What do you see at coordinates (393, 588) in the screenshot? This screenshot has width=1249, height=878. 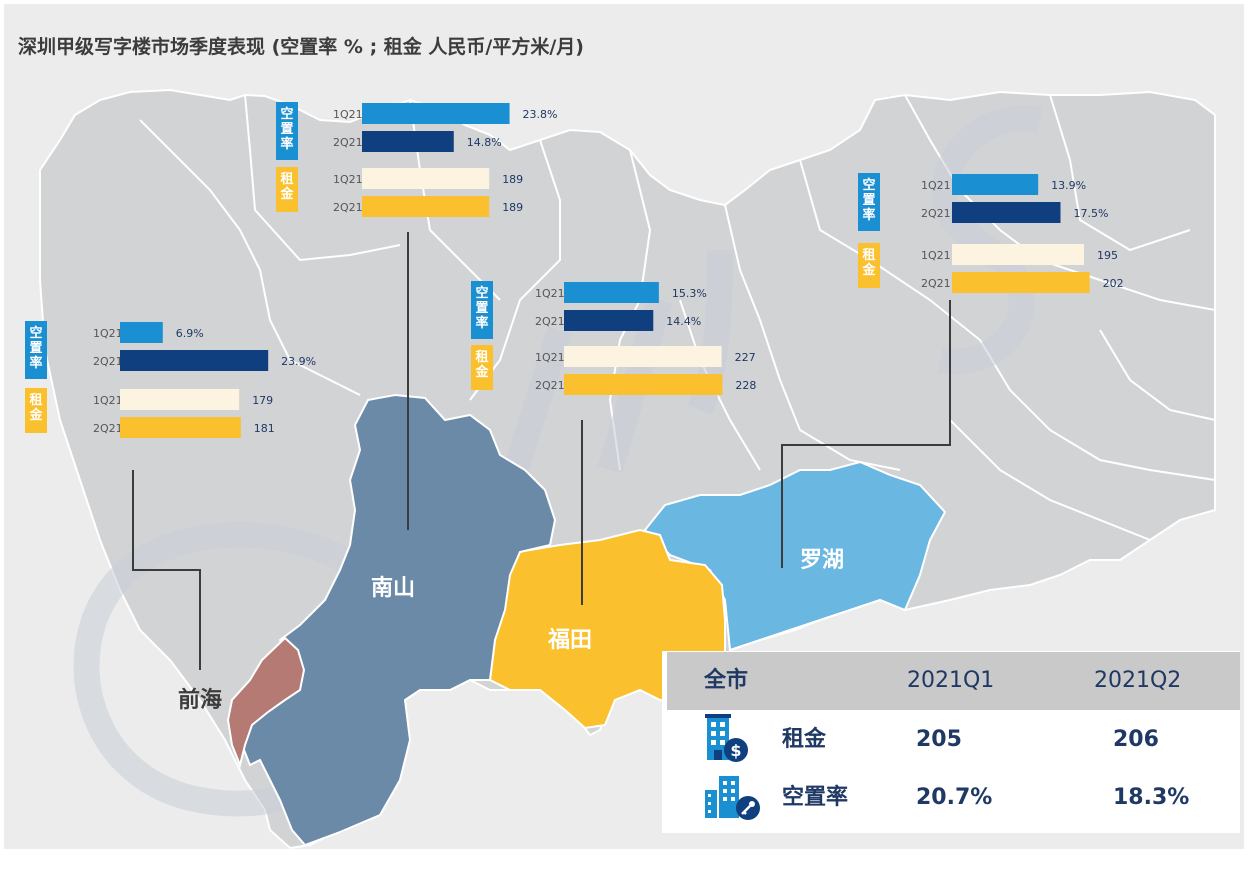 I see `district-label-nanshan: 南山` at bounding box center [393, 588].